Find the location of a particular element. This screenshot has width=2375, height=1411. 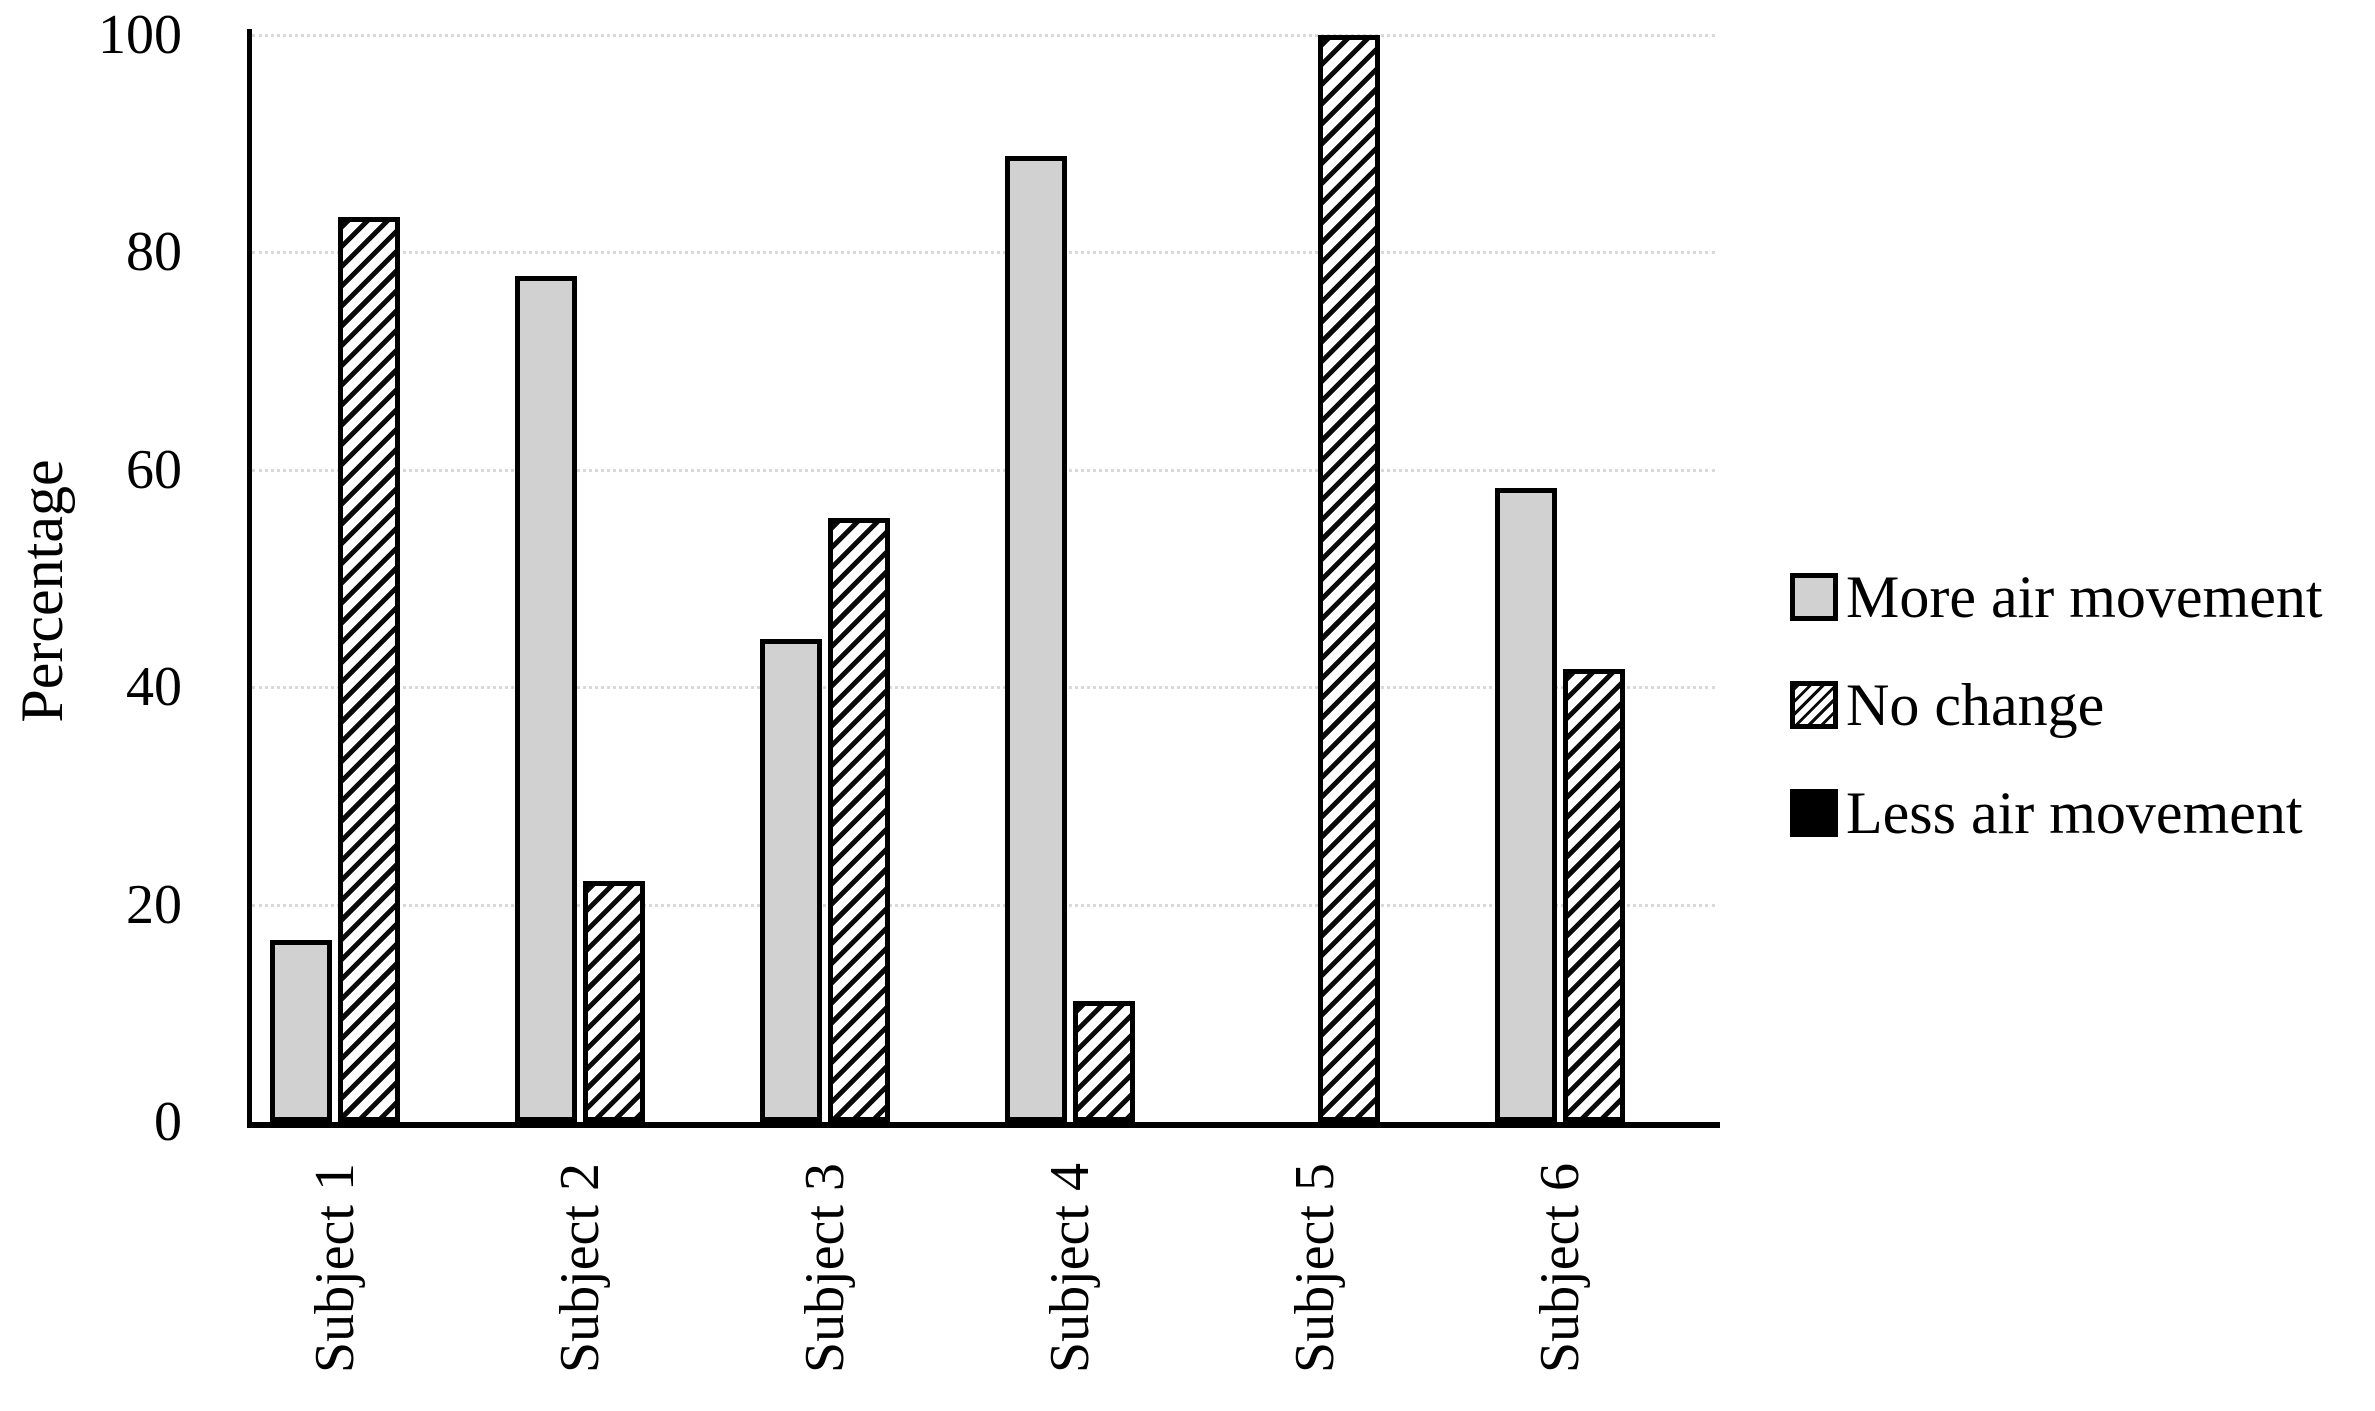

x-category-label: Subject 3 is located at coordinates (825, 1268).